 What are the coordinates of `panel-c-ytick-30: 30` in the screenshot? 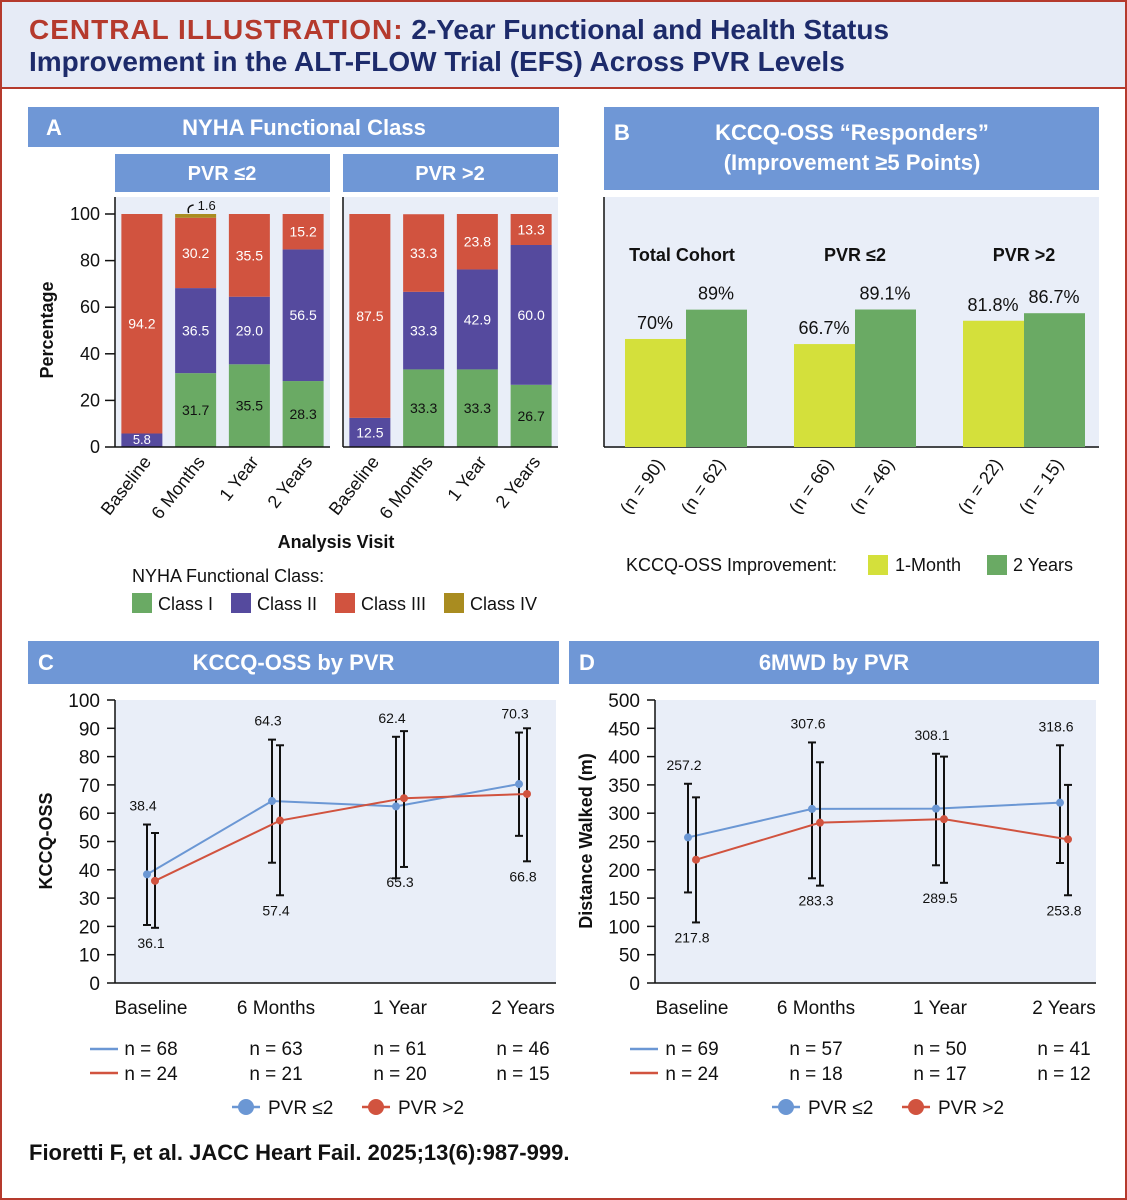 It's located at (89, 899).